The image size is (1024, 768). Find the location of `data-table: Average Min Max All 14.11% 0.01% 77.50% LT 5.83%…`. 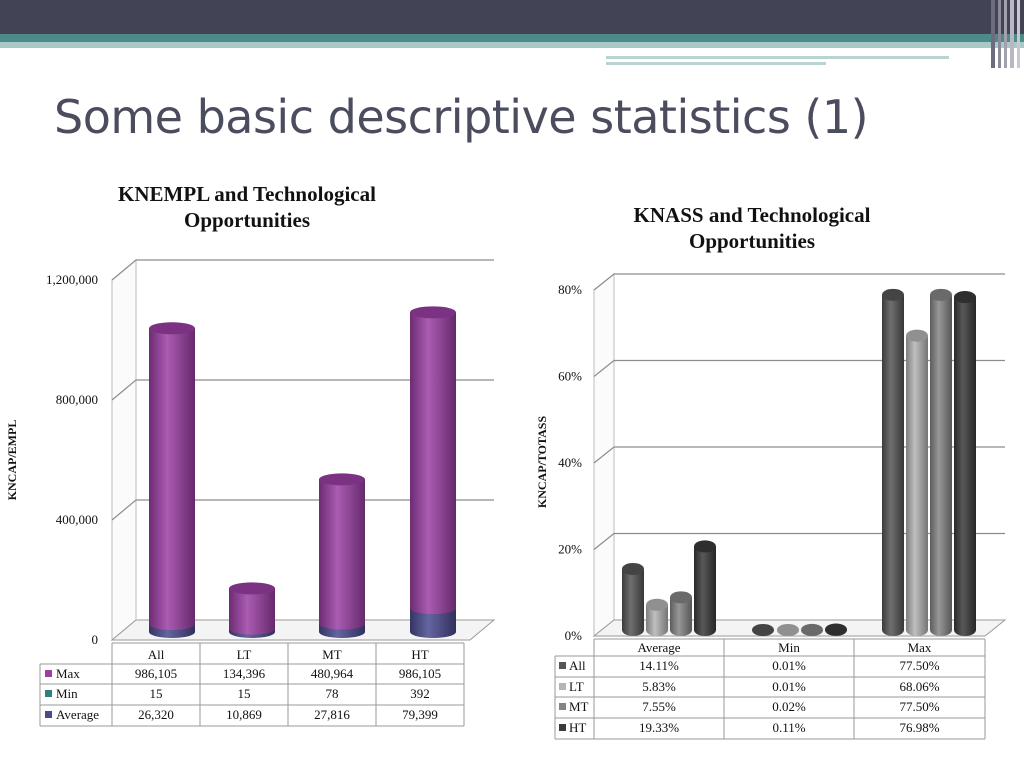

data-table: Average Min Max All 14.11% 0.01% 77.50% LT 5.83%… is located at coordinates (770, 689).